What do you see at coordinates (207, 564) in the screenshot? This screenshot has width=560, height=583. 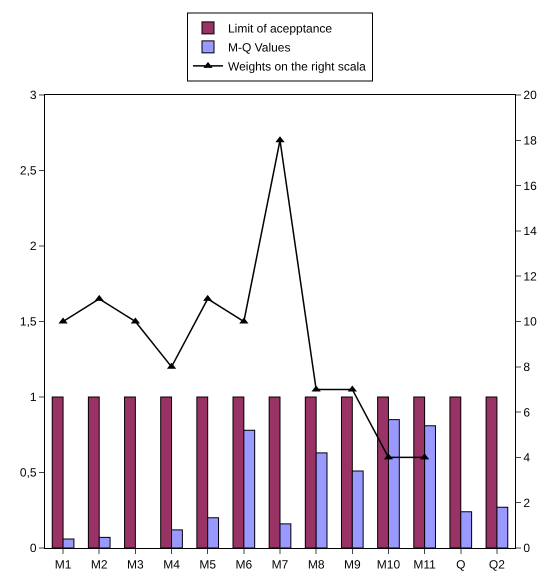 I see `x-tick-label: M5` at bounding box center [207, 564].